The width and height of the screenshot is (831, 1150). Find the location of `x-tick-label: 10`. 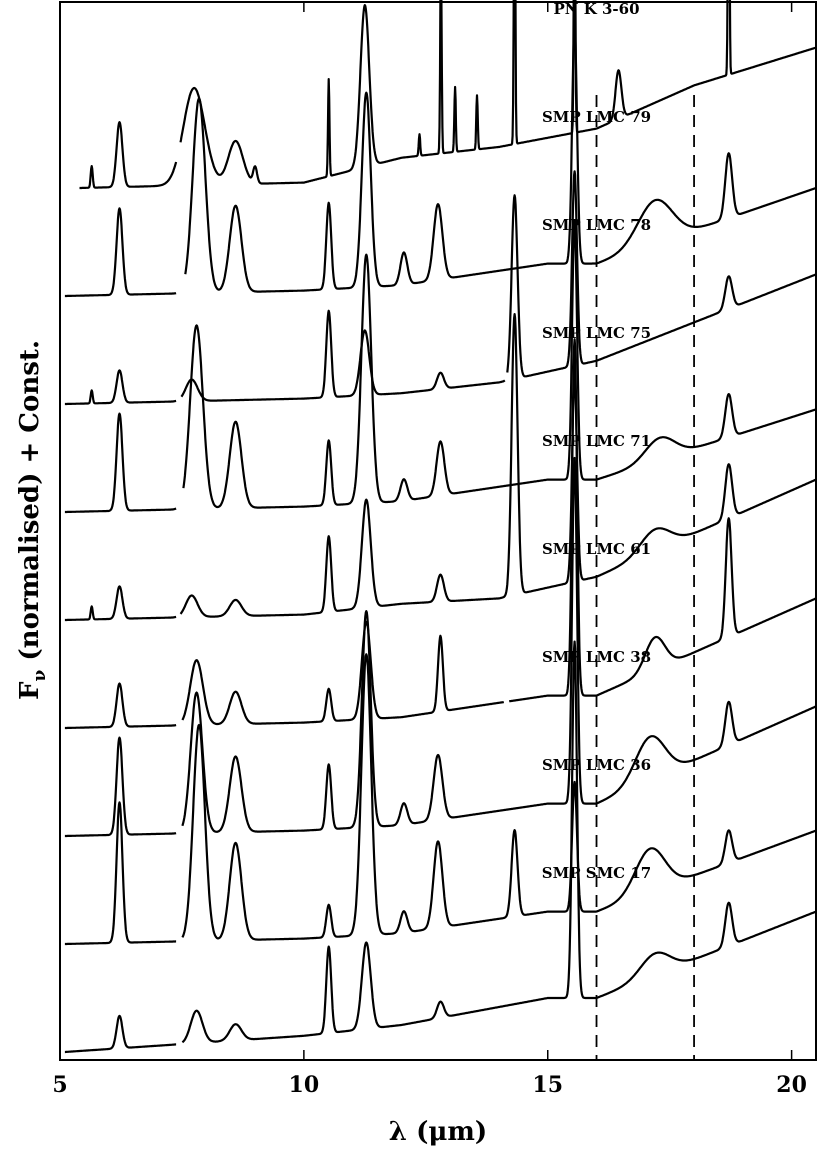

x-tick-label: 10 is located at coordinates (304, 1085).